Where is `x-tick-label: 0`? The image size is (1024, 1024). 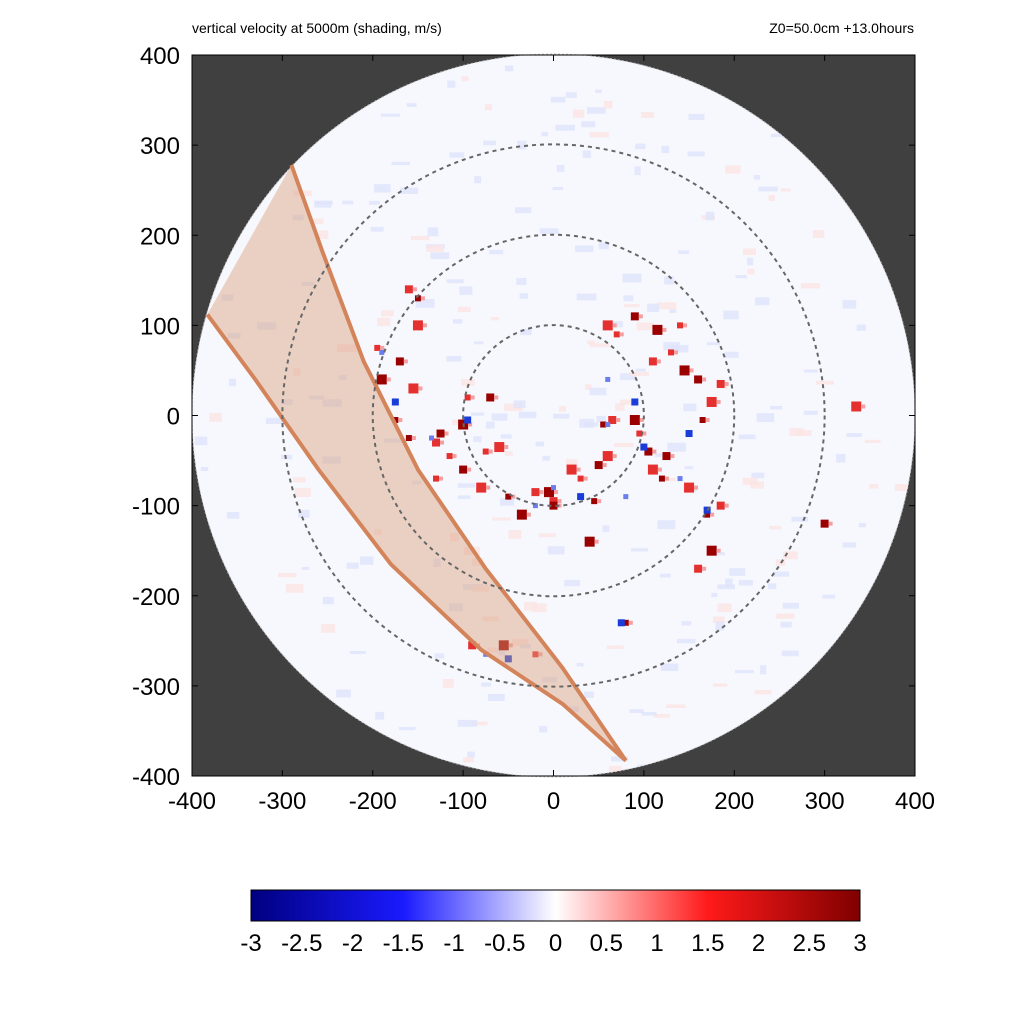
x-tick-label: 0 is located at coordinates (553, 801).